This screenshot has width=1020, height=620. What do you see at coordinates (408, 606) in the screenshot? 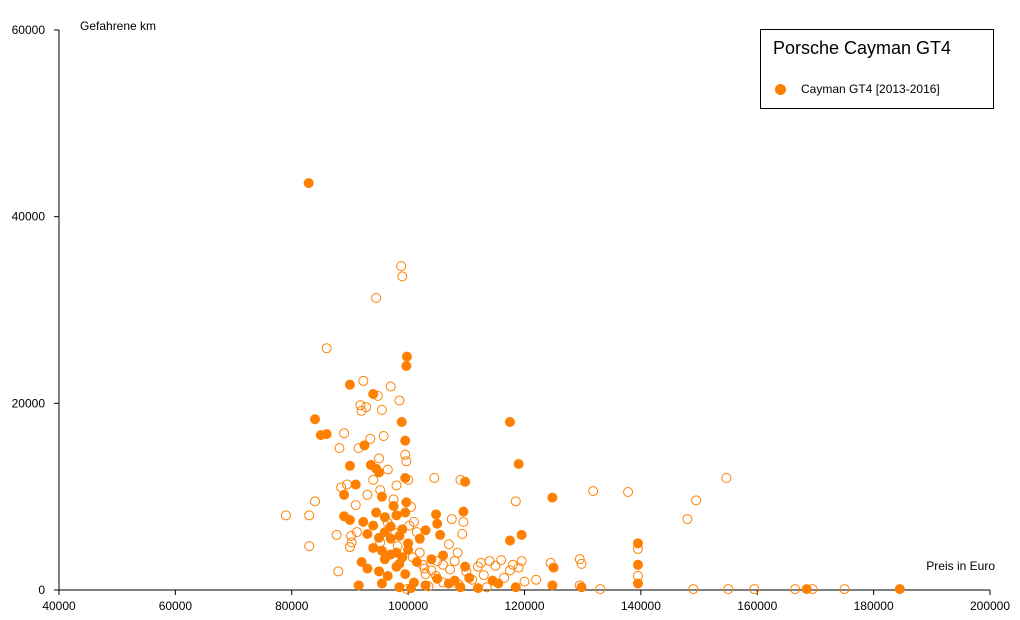
I see `x-tick-label: 100000` at bounding box center [408, 606].